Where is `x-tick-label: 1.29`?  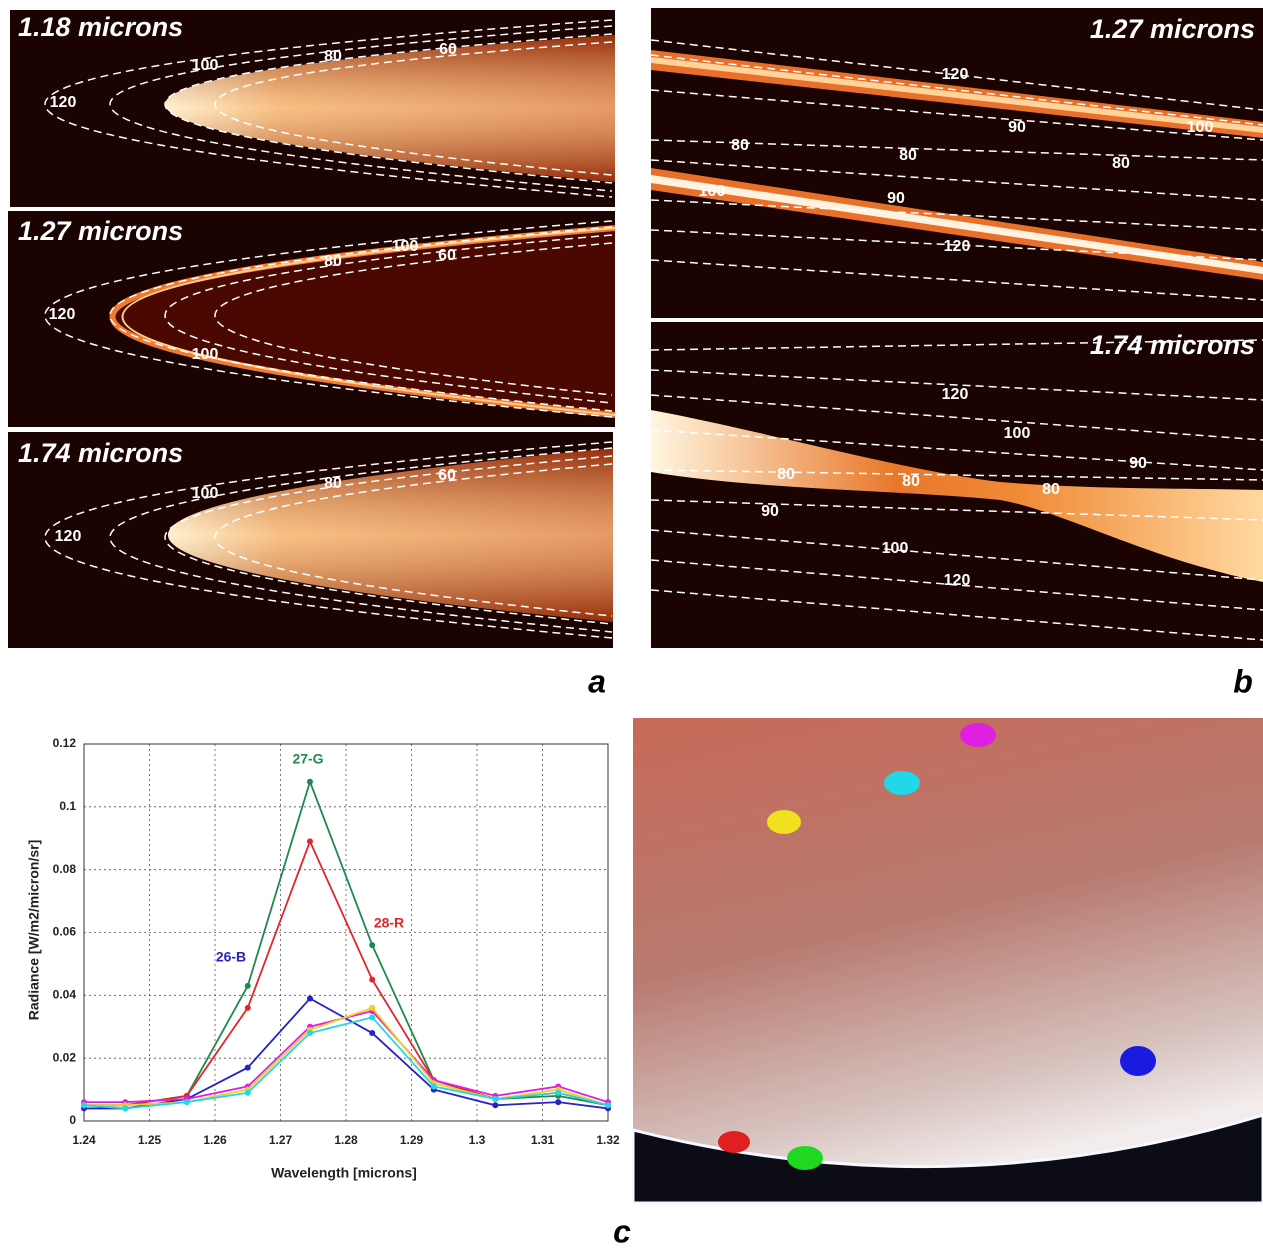 x-tick-label: 1.29 is located at coordinates (412, 1140).